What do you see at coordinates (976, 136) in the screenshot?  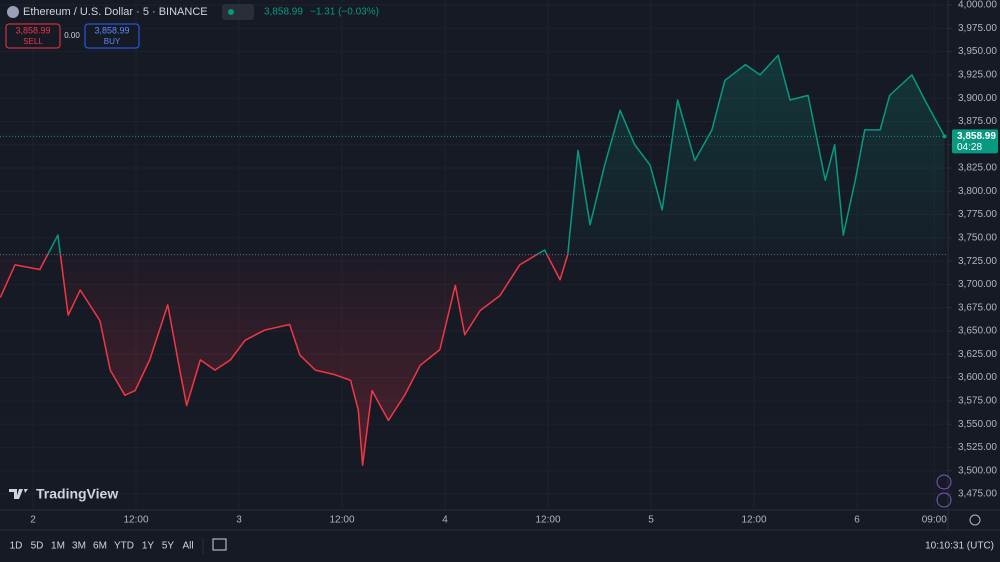 I see `price-tag-label: 3,858.99` at bounding box center [976, 136].